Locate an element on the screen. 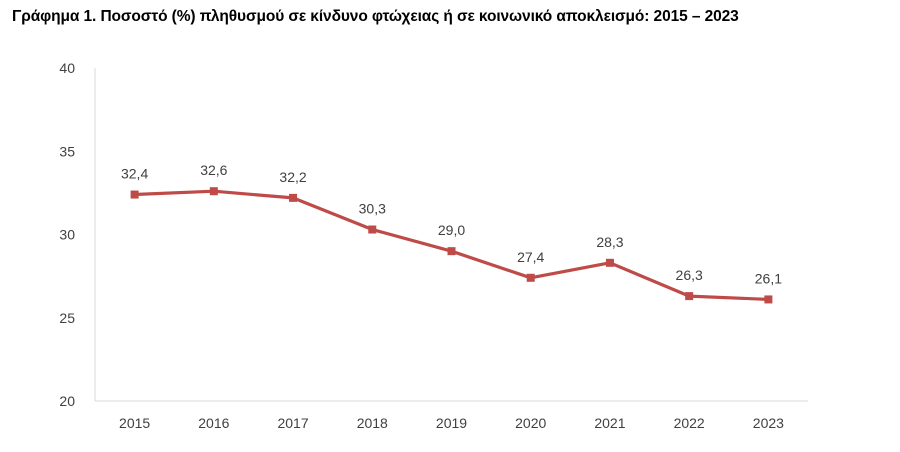  x-axis-ticks: 2015 2016 2017 2018 2019 2020 2021 2022 2023 is located at coordinates (451, 423).